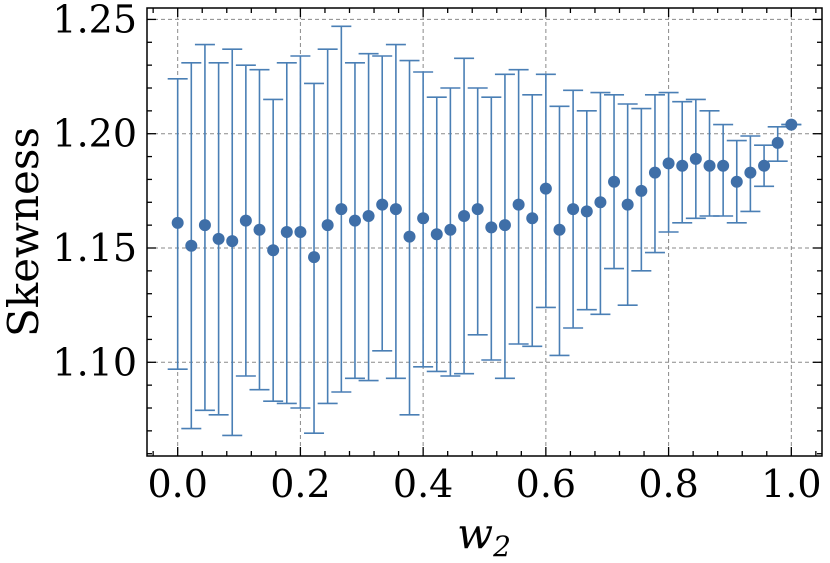 This screenshot has width=830, height=563. Describe the element at coordinates (501, 546) in the screenshot. I see `x-axis-label-subscript: 2` at that location.